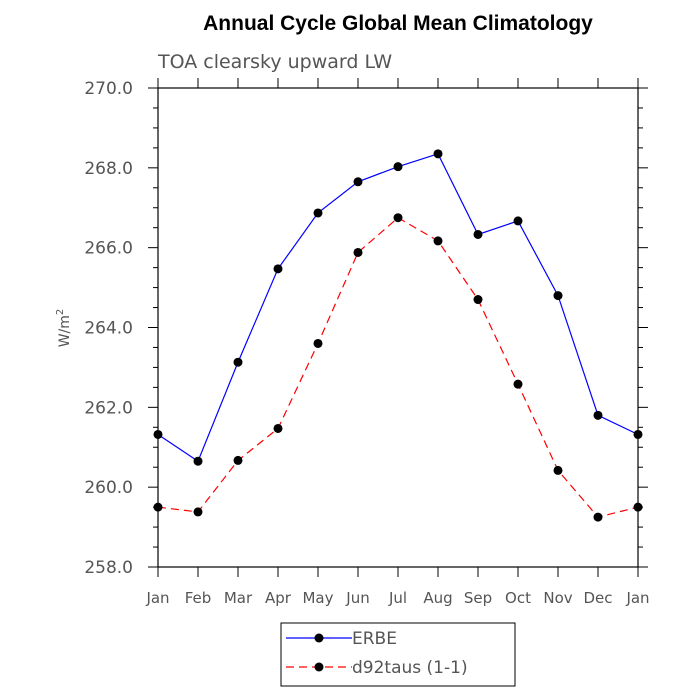  I want to click on x-tick-label: Apr, so click(278, 598).